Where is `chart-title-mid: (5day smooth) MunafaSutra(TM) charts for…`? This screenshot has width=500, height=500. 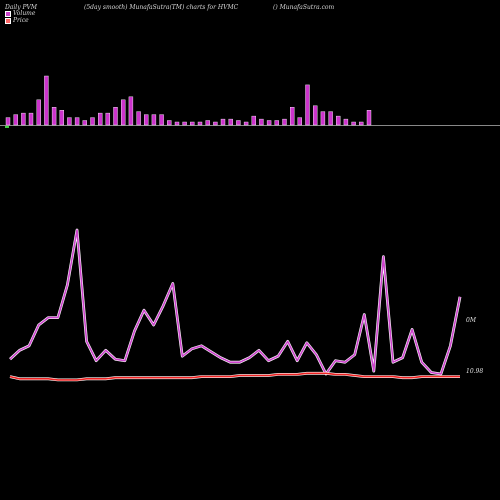 chart-title-mid: (5day smooth) MunafaSutra(TM) charts for… is located at coordinates (161, 7).